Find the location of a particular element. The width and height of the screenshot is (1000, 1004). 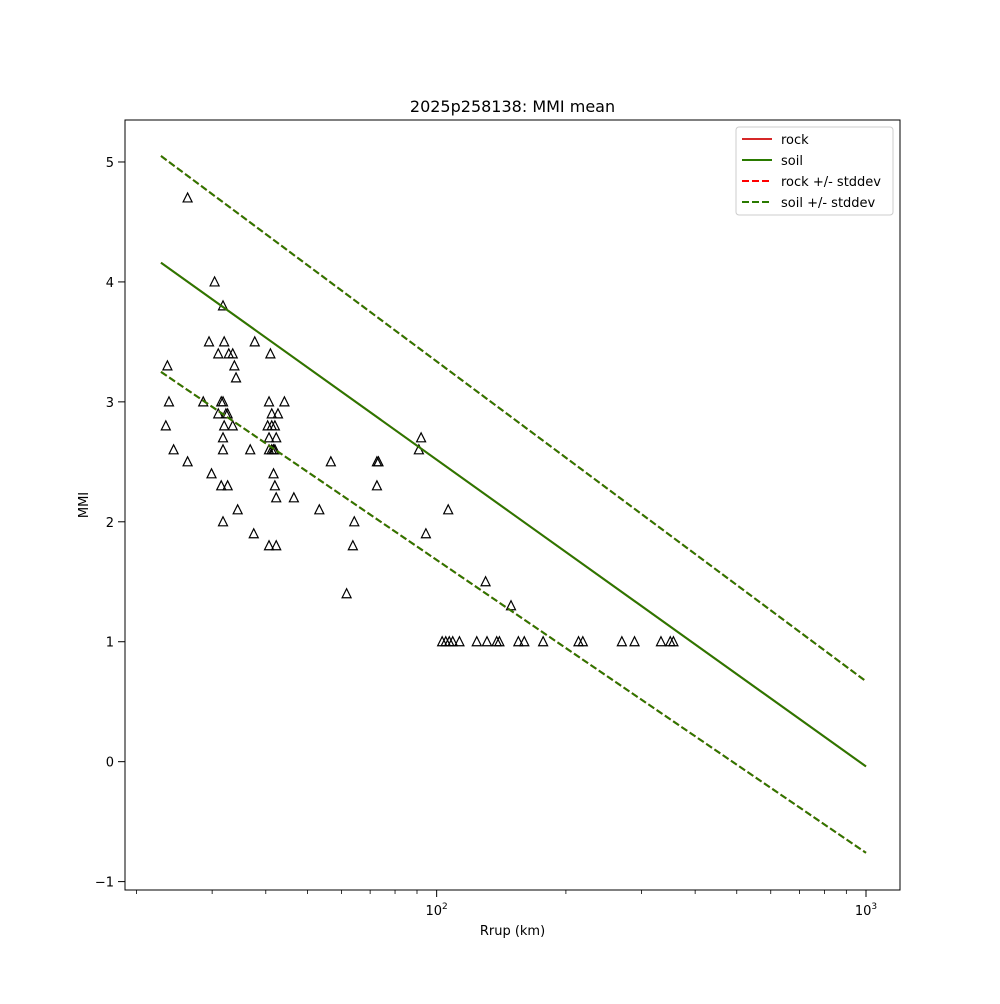

x-axis-label: Rrup (km) is located at coordinates (512, 931).